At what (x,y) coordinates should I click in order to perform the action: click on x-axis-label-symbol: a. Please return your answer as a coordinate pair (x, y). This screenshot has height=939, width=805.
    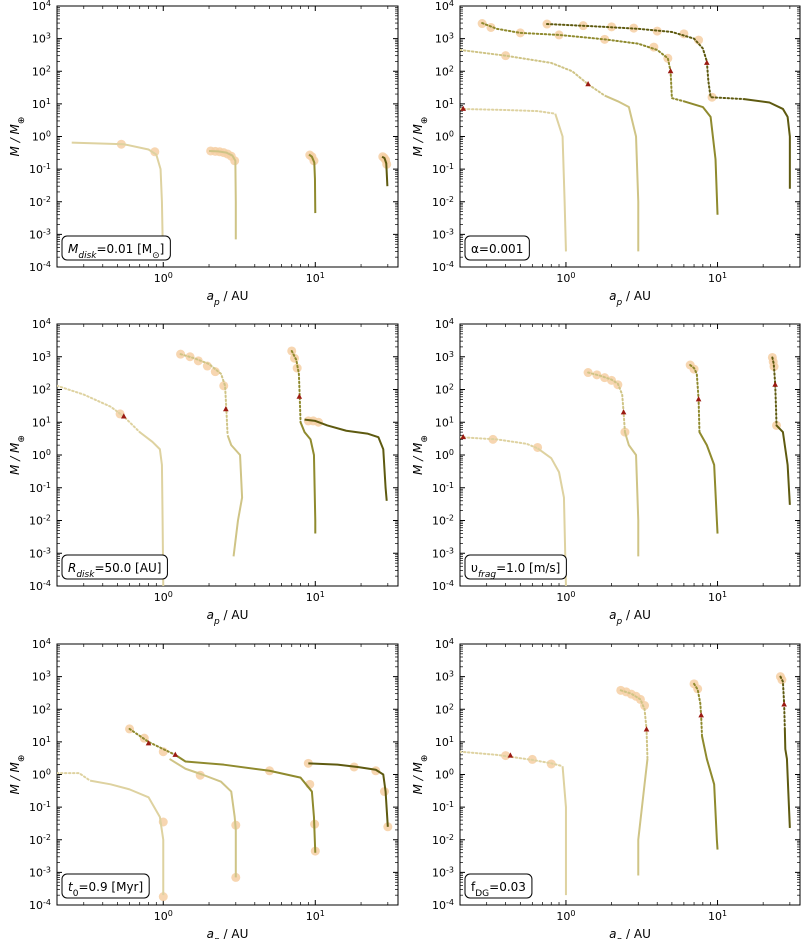
    Looking at the image, I should click on (612, 615).